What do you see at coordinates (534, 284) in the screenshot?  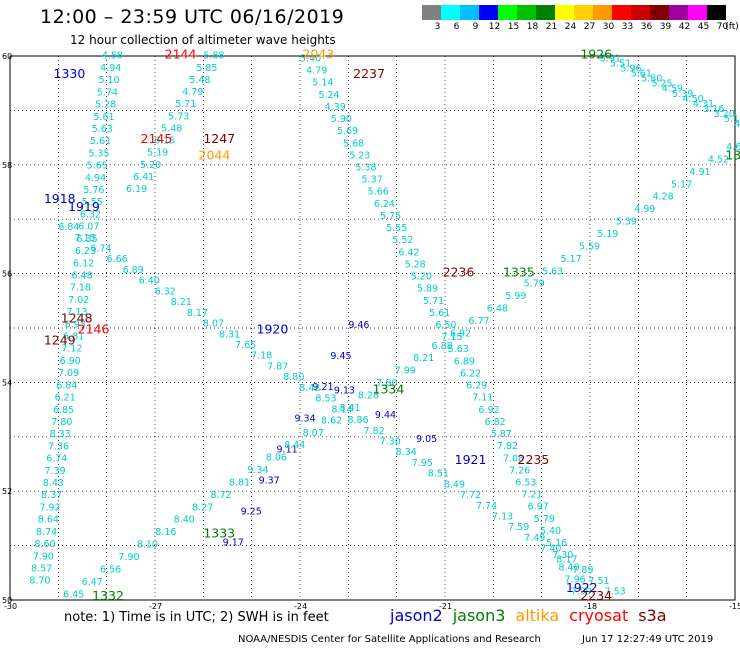 I see `swh-value: 5.79` at bounding box center [534, 284].